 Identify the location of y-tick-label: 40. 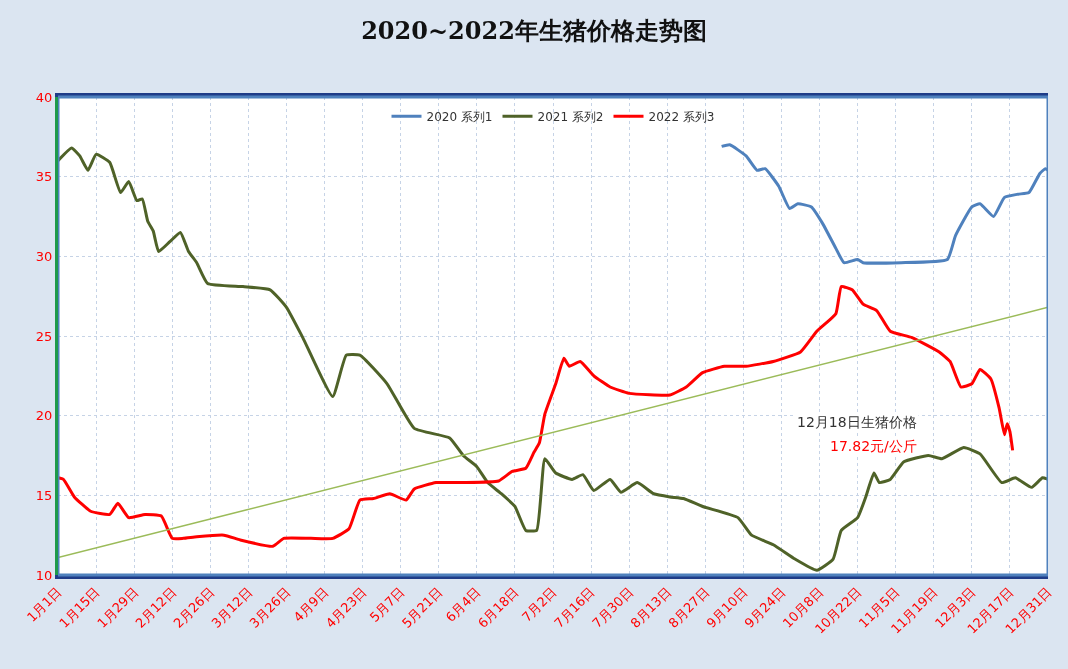
(44, 97).